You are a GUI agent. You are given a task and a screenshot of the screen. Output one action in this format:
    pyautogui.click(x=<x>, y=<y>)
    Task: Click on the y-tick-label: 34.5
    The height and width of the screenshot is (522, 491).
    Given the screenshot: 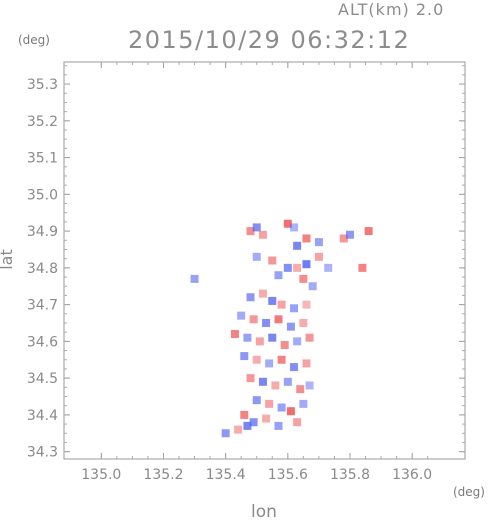 What is the action you would take?
    pyautogui.click(x=42, y=379)
    